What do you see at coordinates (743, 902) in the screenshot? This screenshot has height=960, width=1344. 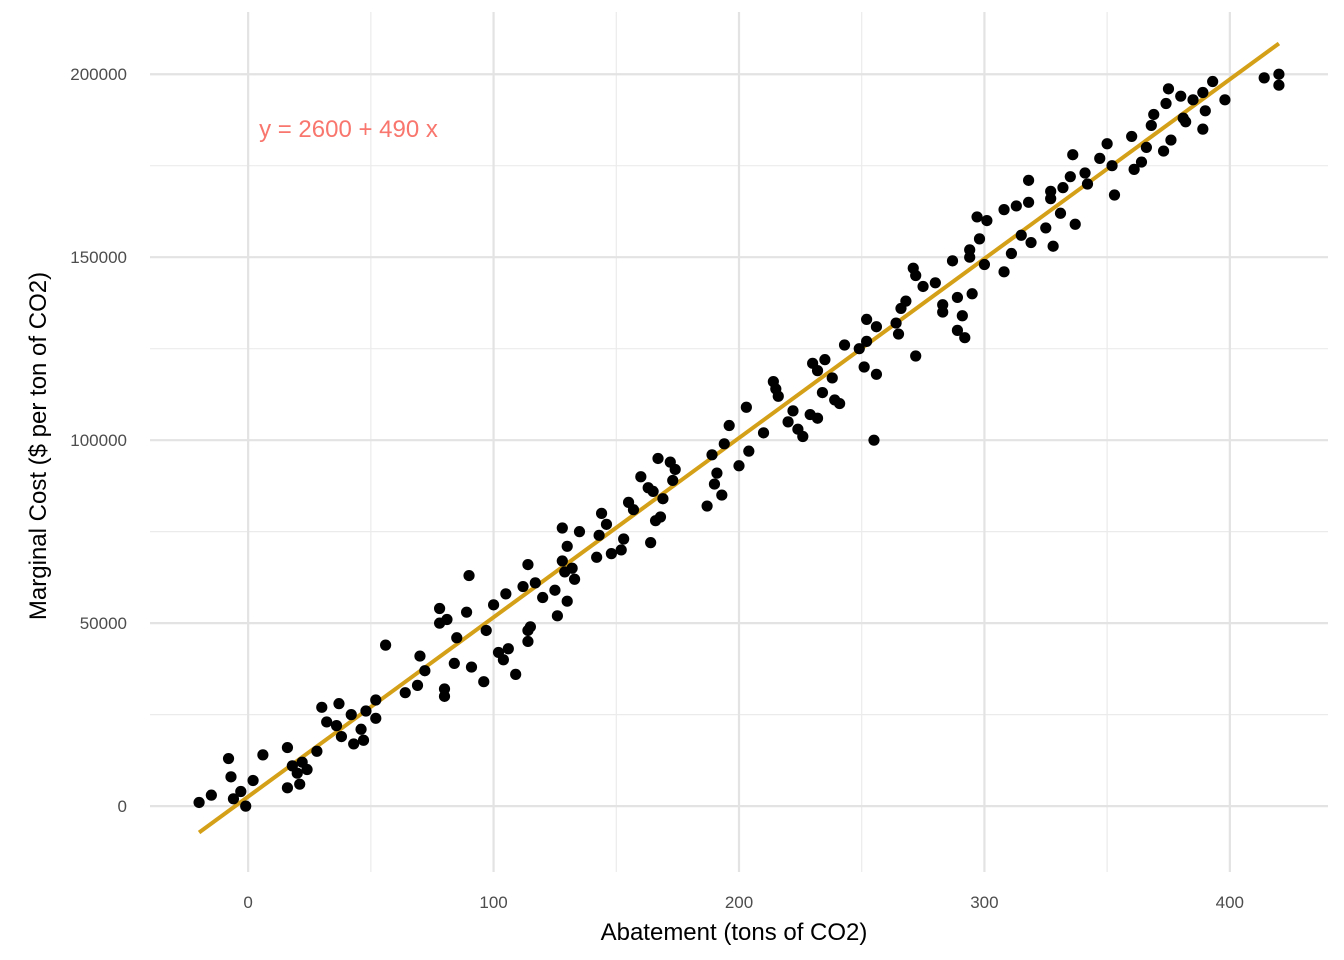 I see `x-axis-tick-labels: 0 100 200 300 400` at bounding box center [743, 902].